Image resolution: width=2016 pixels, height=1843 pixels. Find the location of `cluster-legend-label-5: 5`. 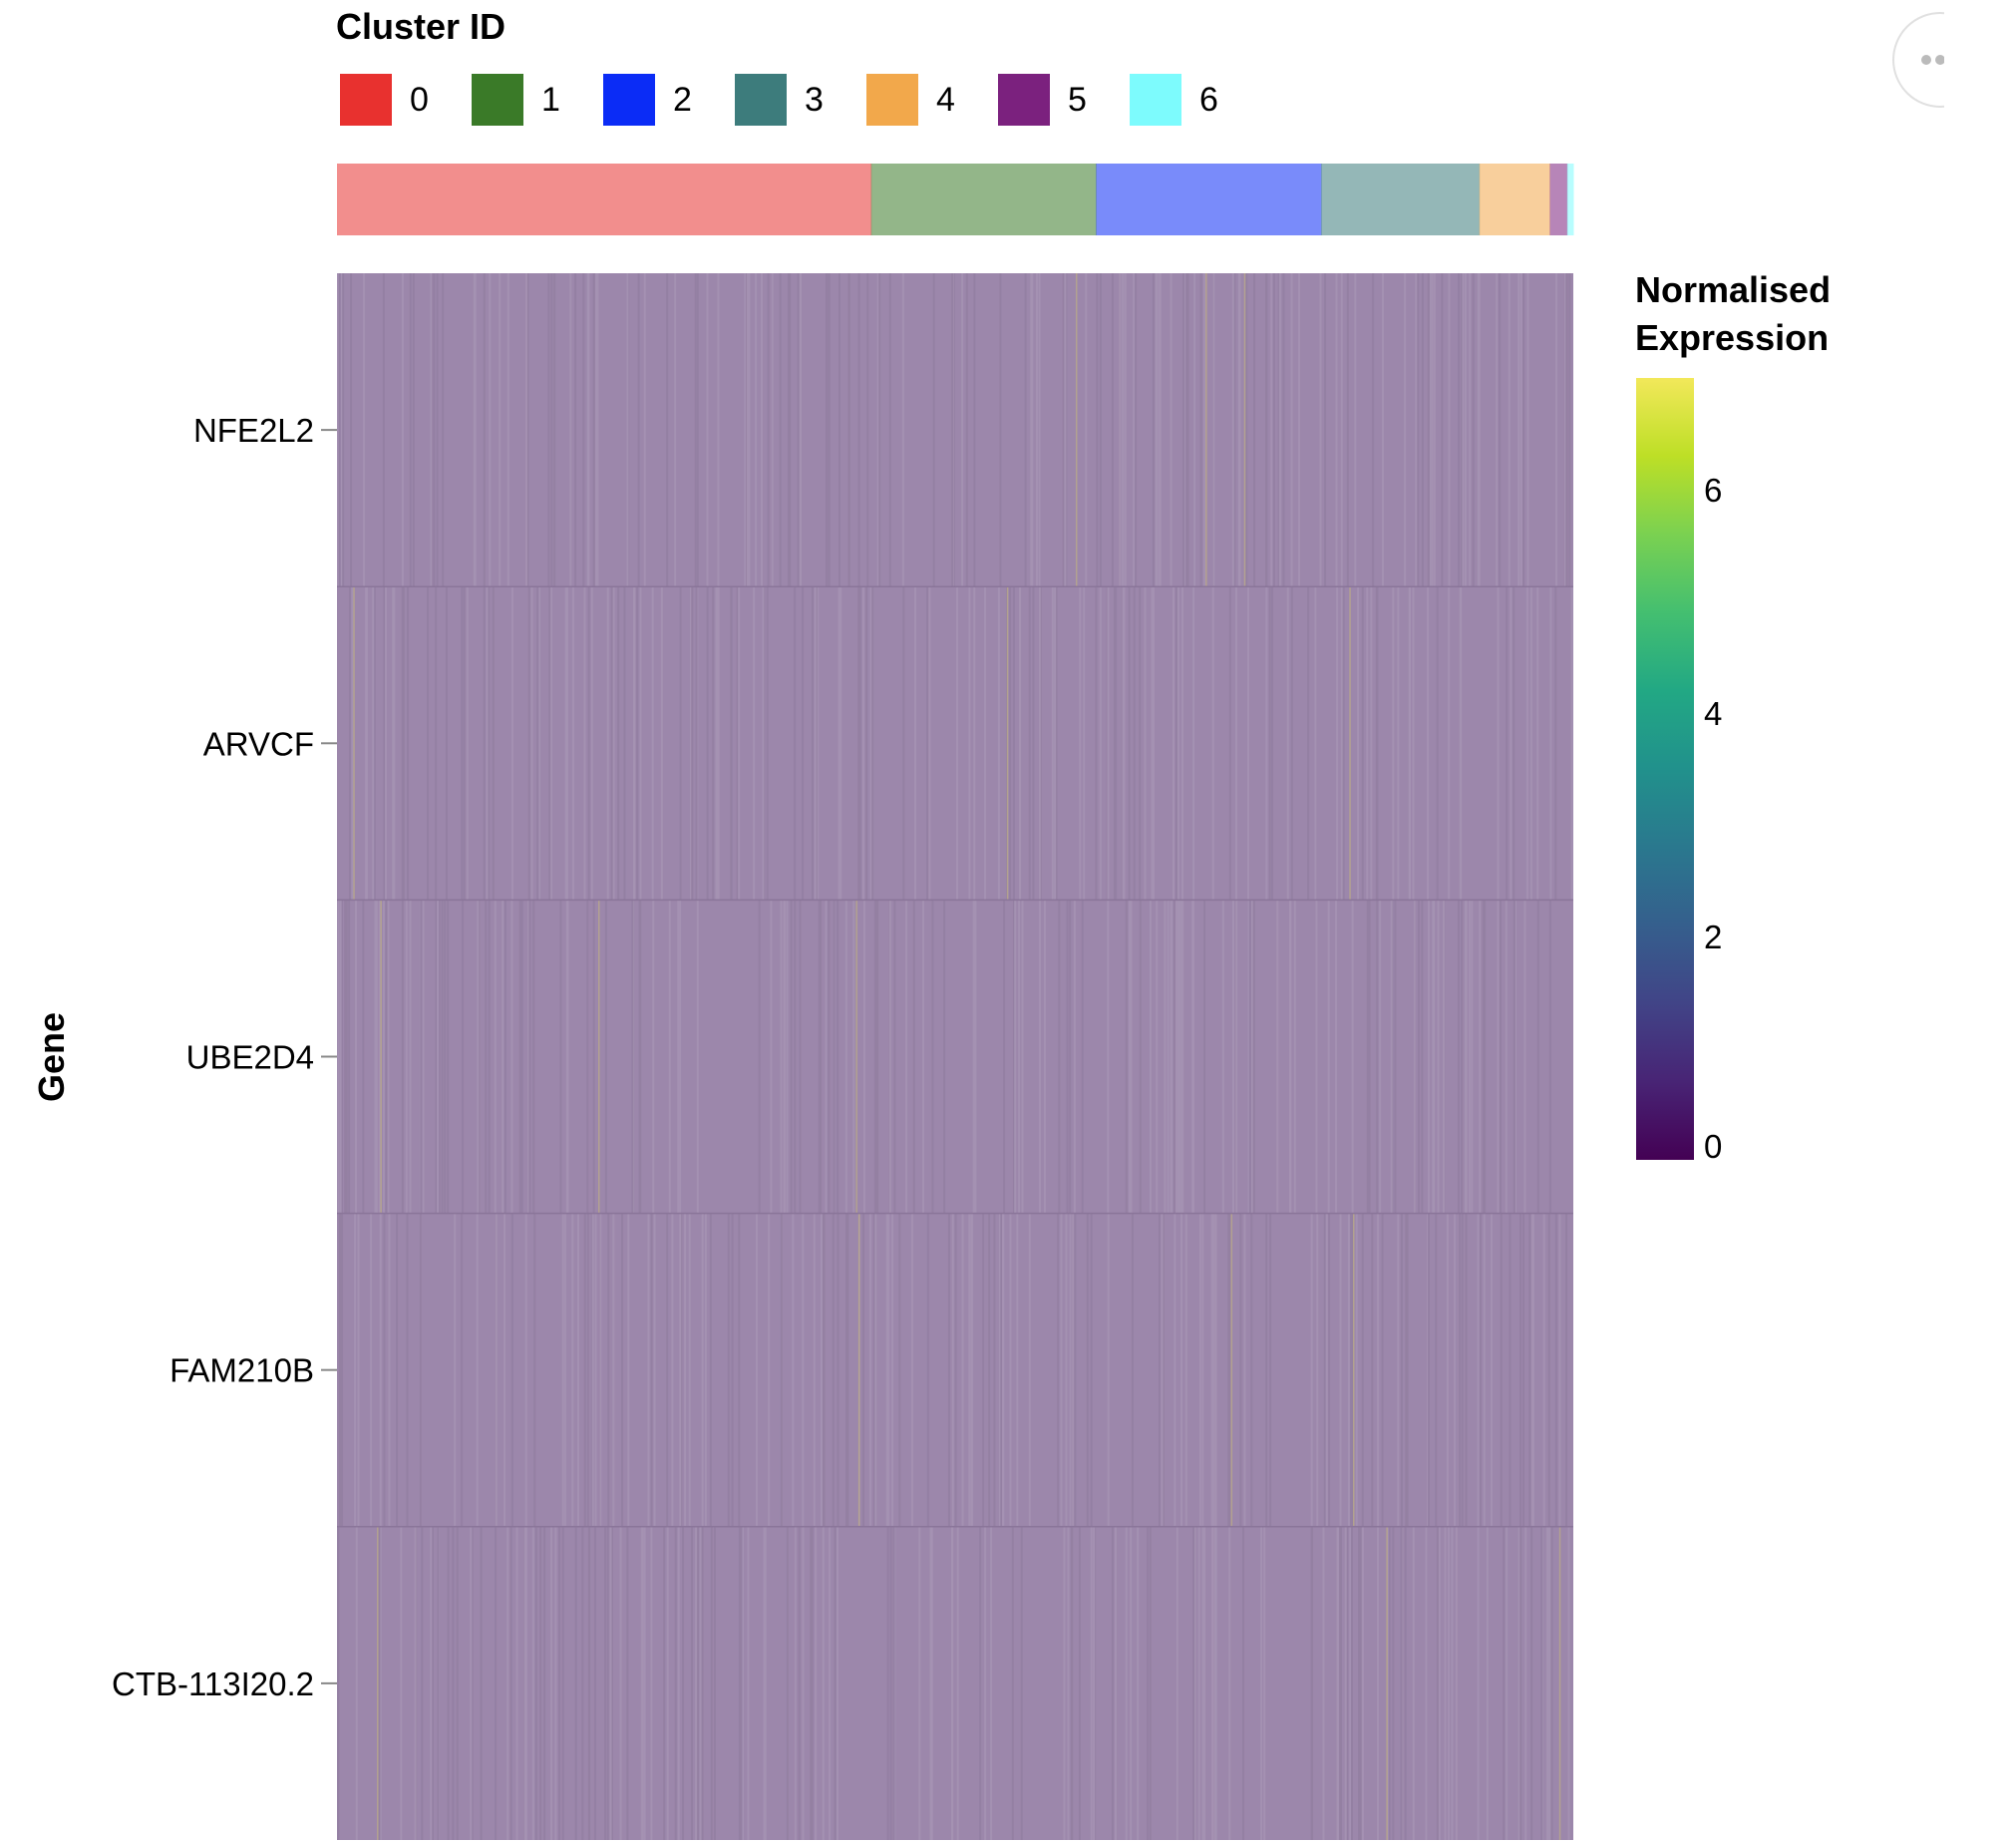

cluster-legend-label-5: 5 is located at coordinates (1077, 100).